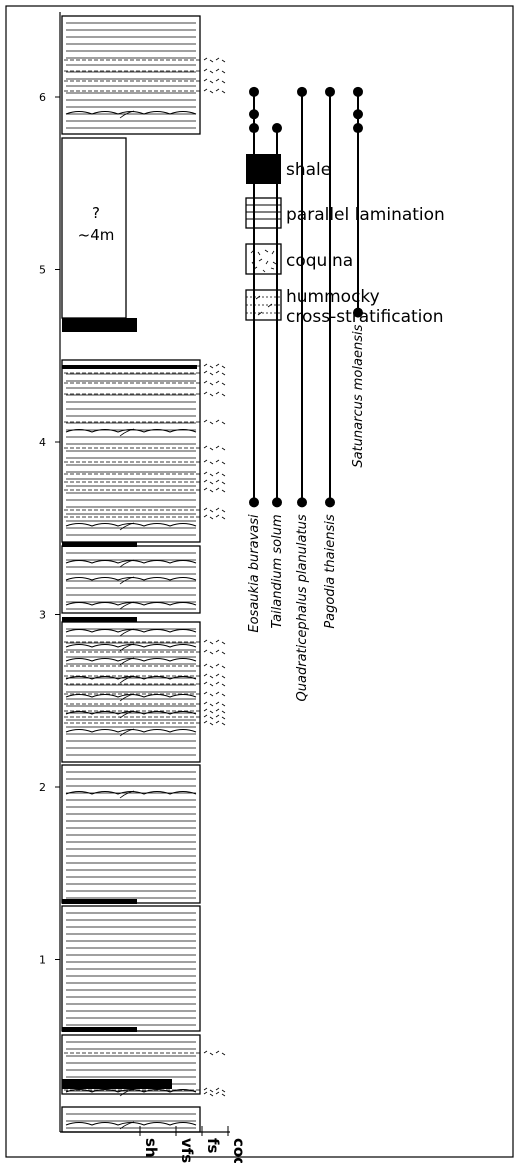 The width and height of the screenshot is (519, 1163). What do you see at coordinates (263, 259) in the screenshot?
I see `legend-coquina-swatch` at bounding box center [263, 259].